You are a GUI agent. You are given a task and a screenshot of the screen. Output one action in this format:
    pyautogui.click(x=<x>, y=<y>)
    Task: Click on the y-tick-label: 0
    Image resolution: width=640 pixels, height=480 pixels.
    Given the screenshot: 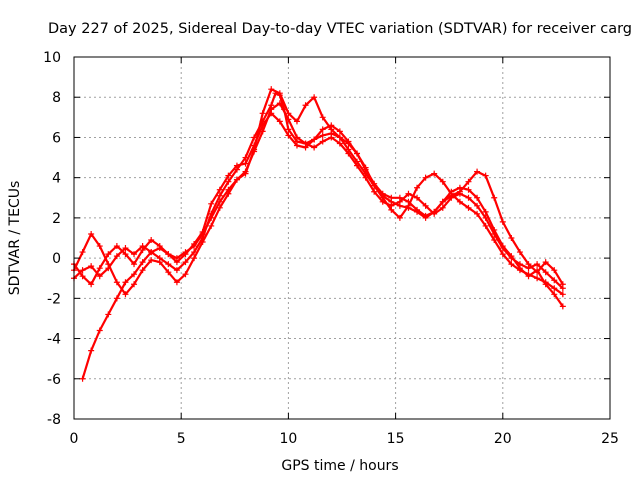 What is the action you would take?
    pyautogui.click(x=56, y=259)
    